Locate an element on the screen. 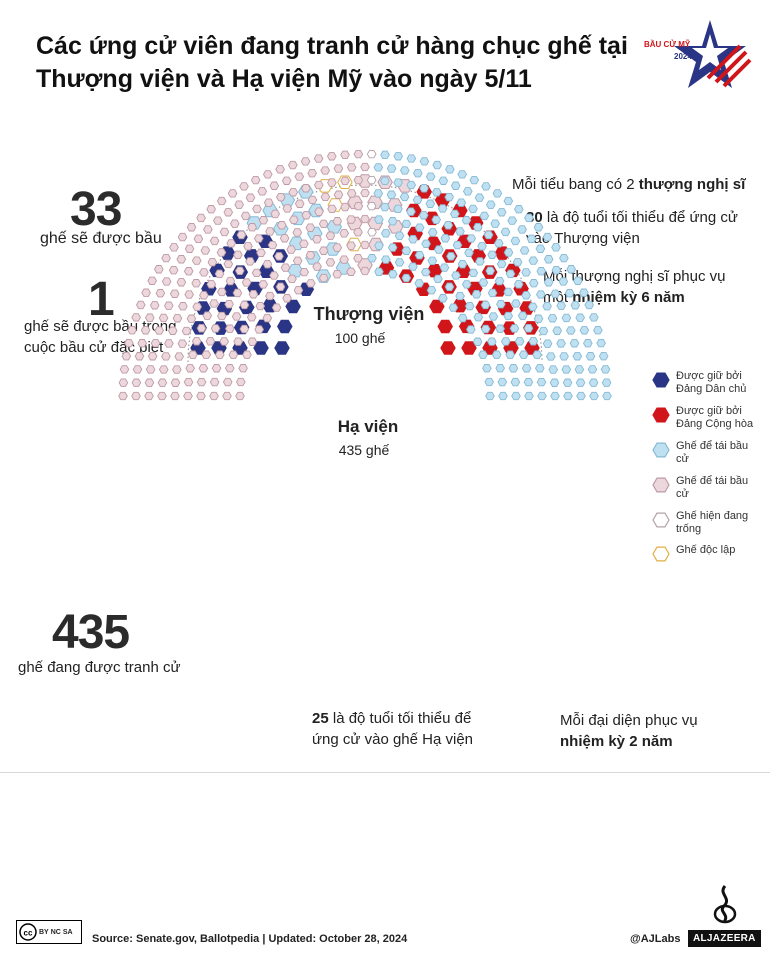  senate-title: Thượng viện is located at coordinates (369, 314).